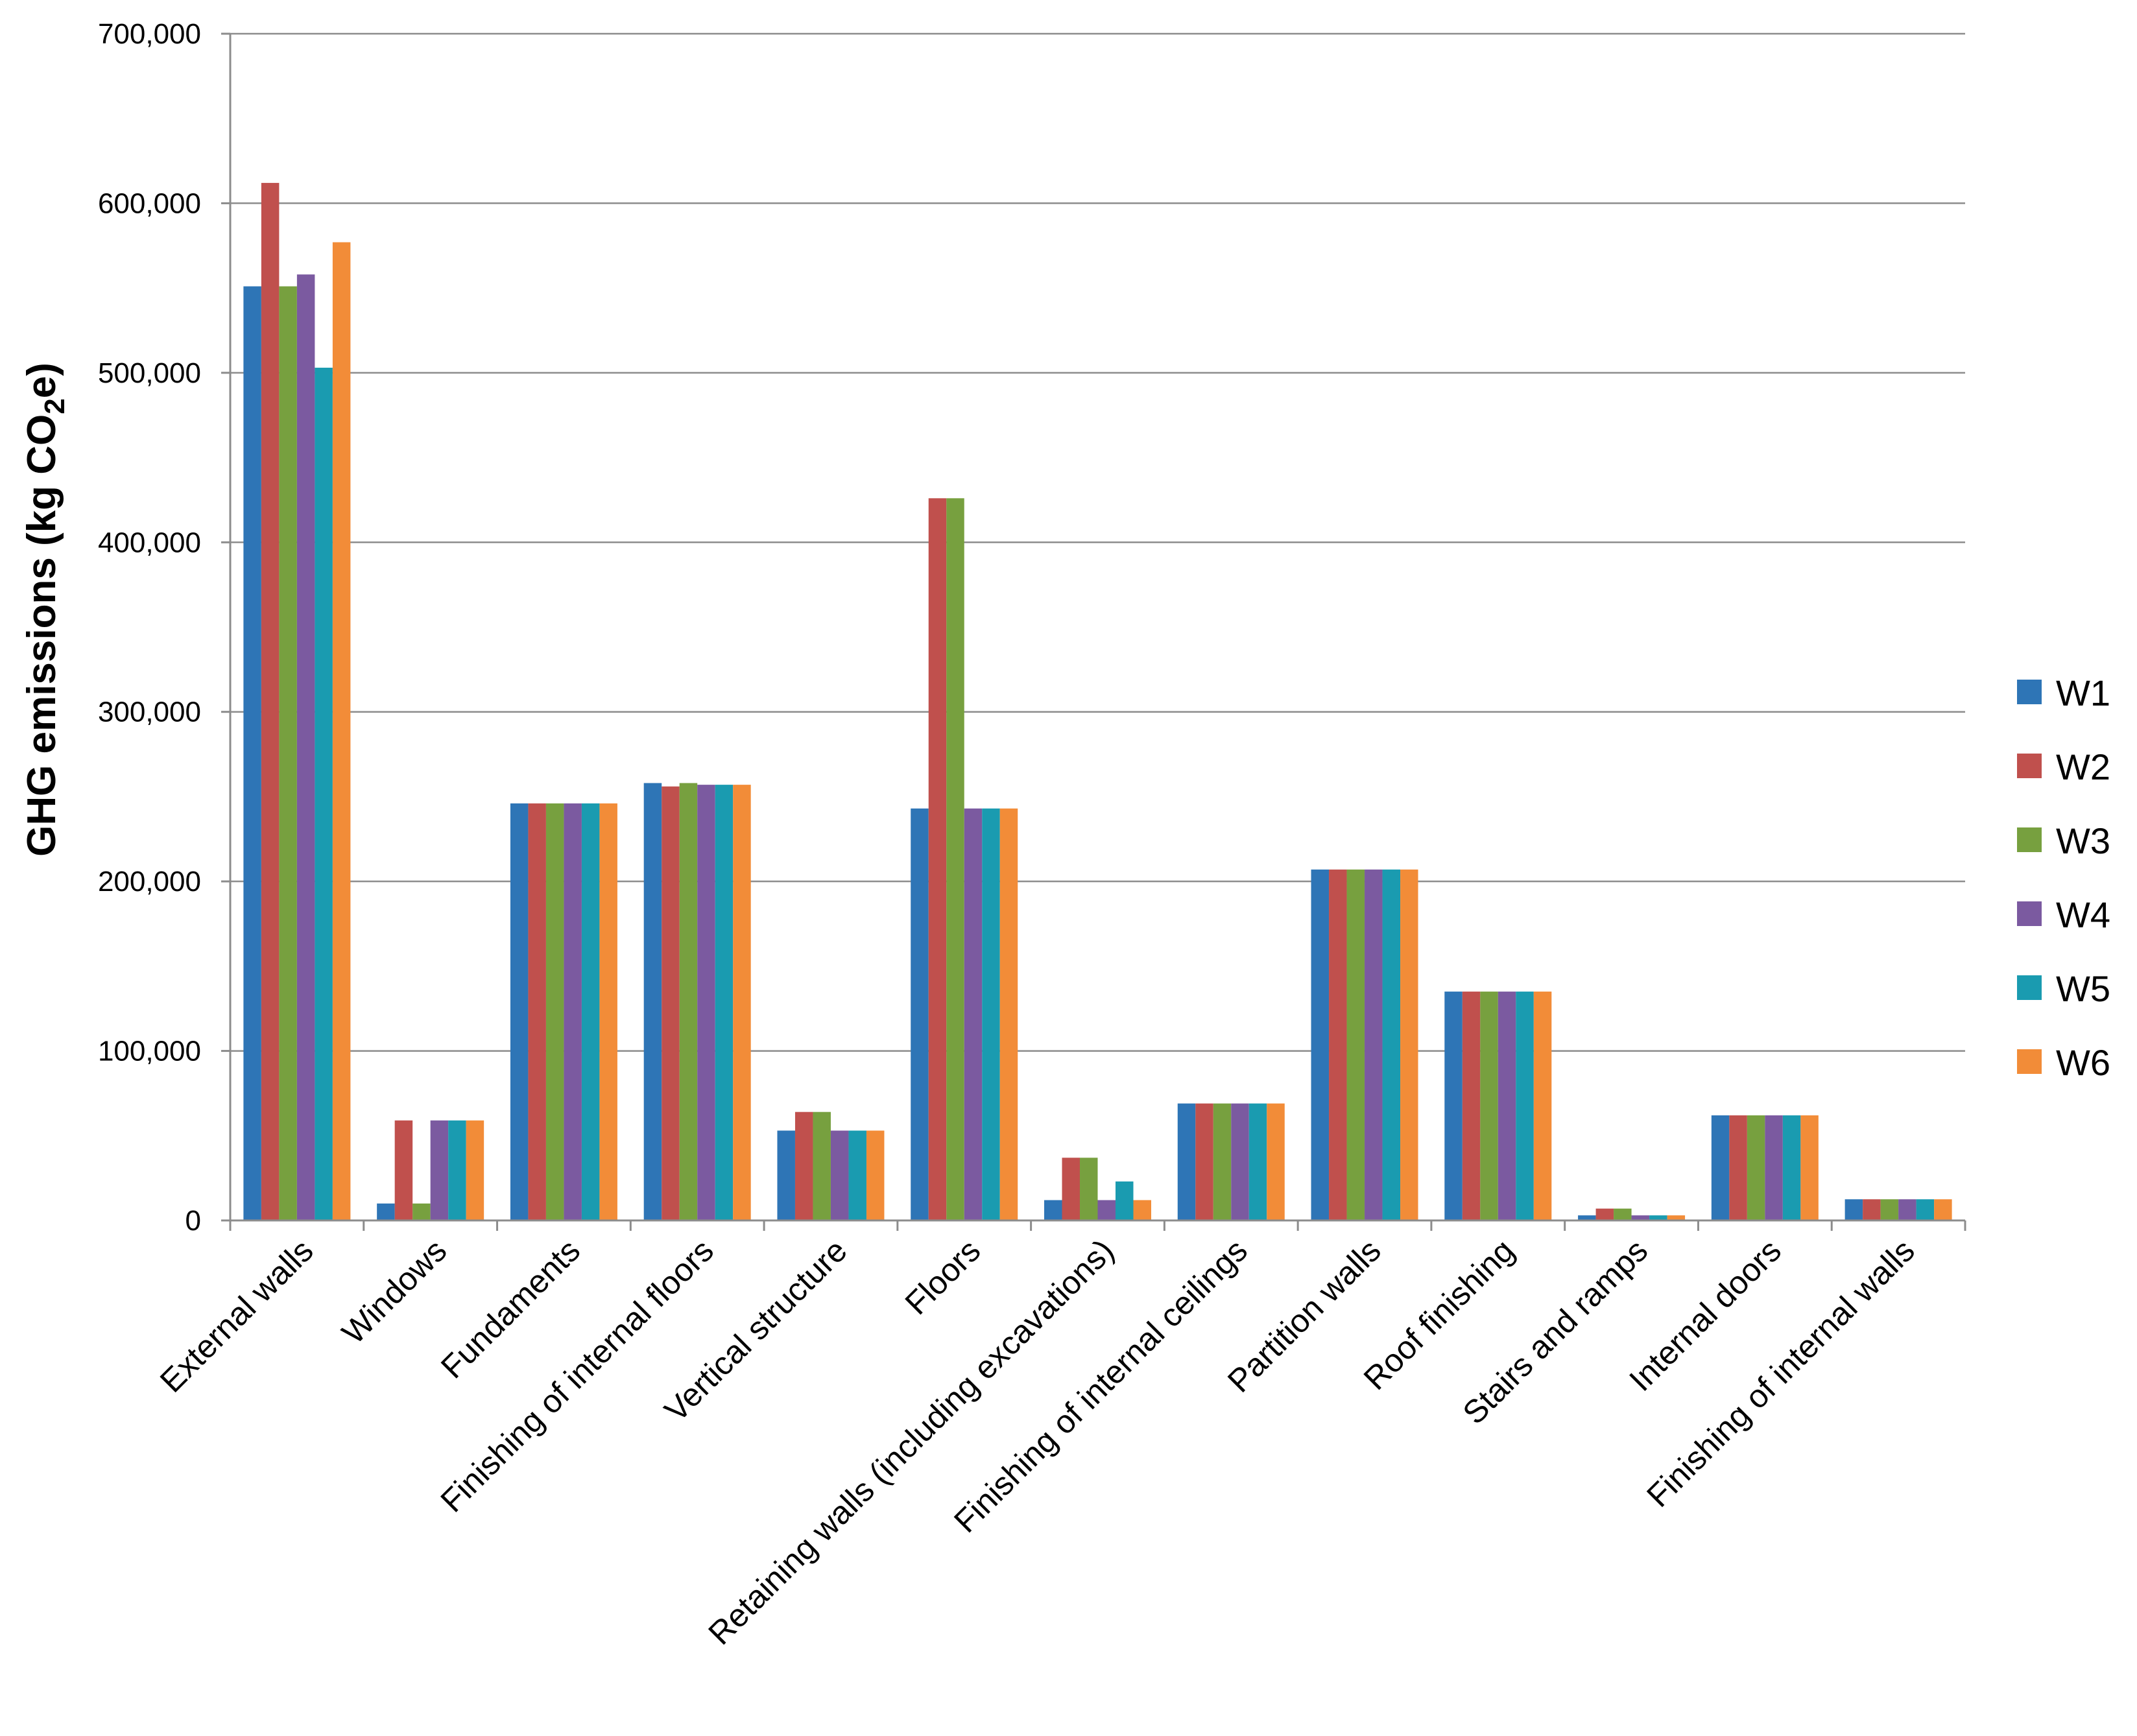 This screenshot has height=1736, width=2137. I want to click on x-tick-label: Finishing of internal floors, so click(578, 1375).